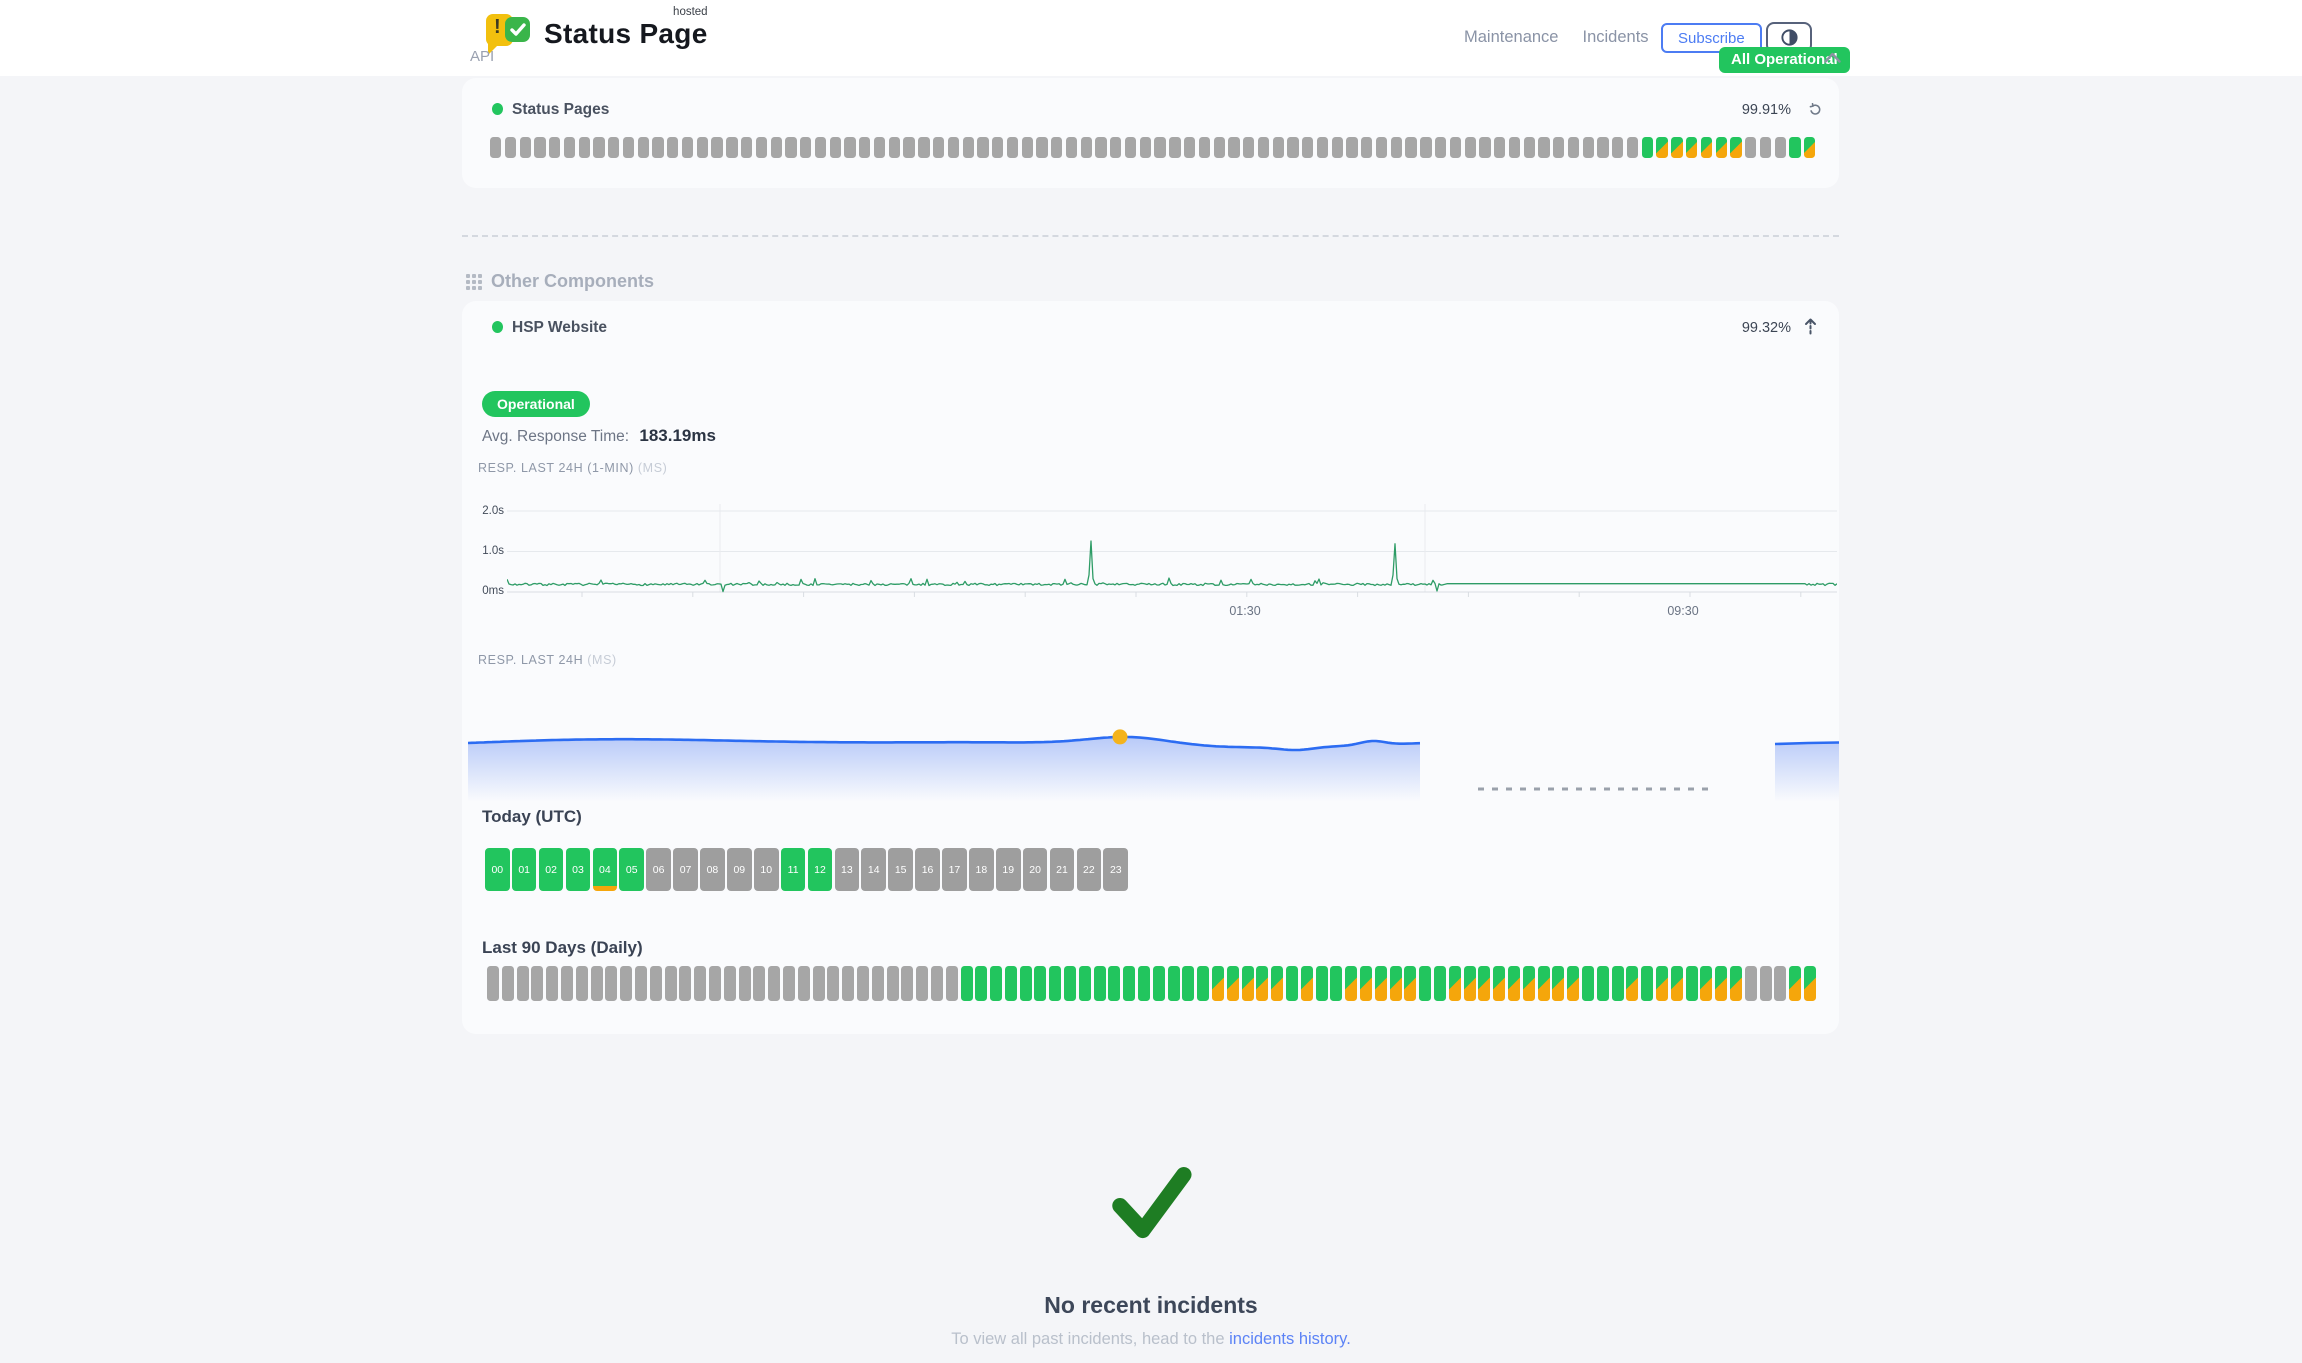  Describe the element at coordinates (847, 869) in the screenshot. I see `hour-cell: 13` at that location.